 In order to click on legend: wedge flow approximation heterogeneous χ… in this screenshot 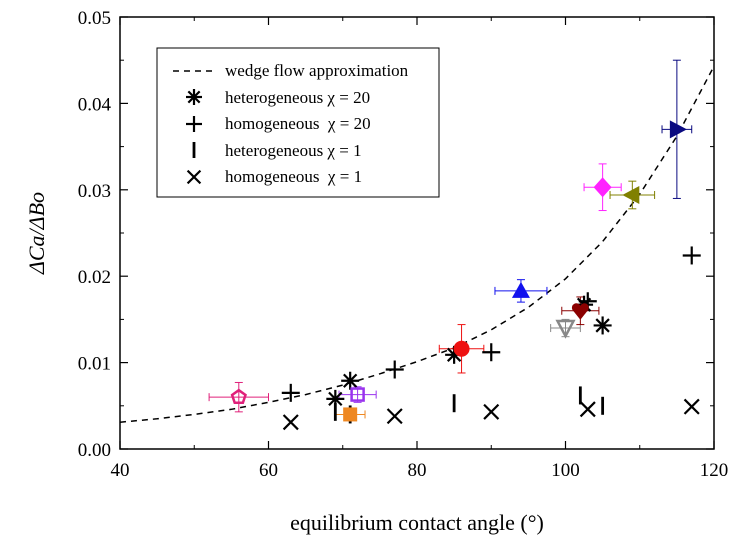, I will do `click(298, 122)`.